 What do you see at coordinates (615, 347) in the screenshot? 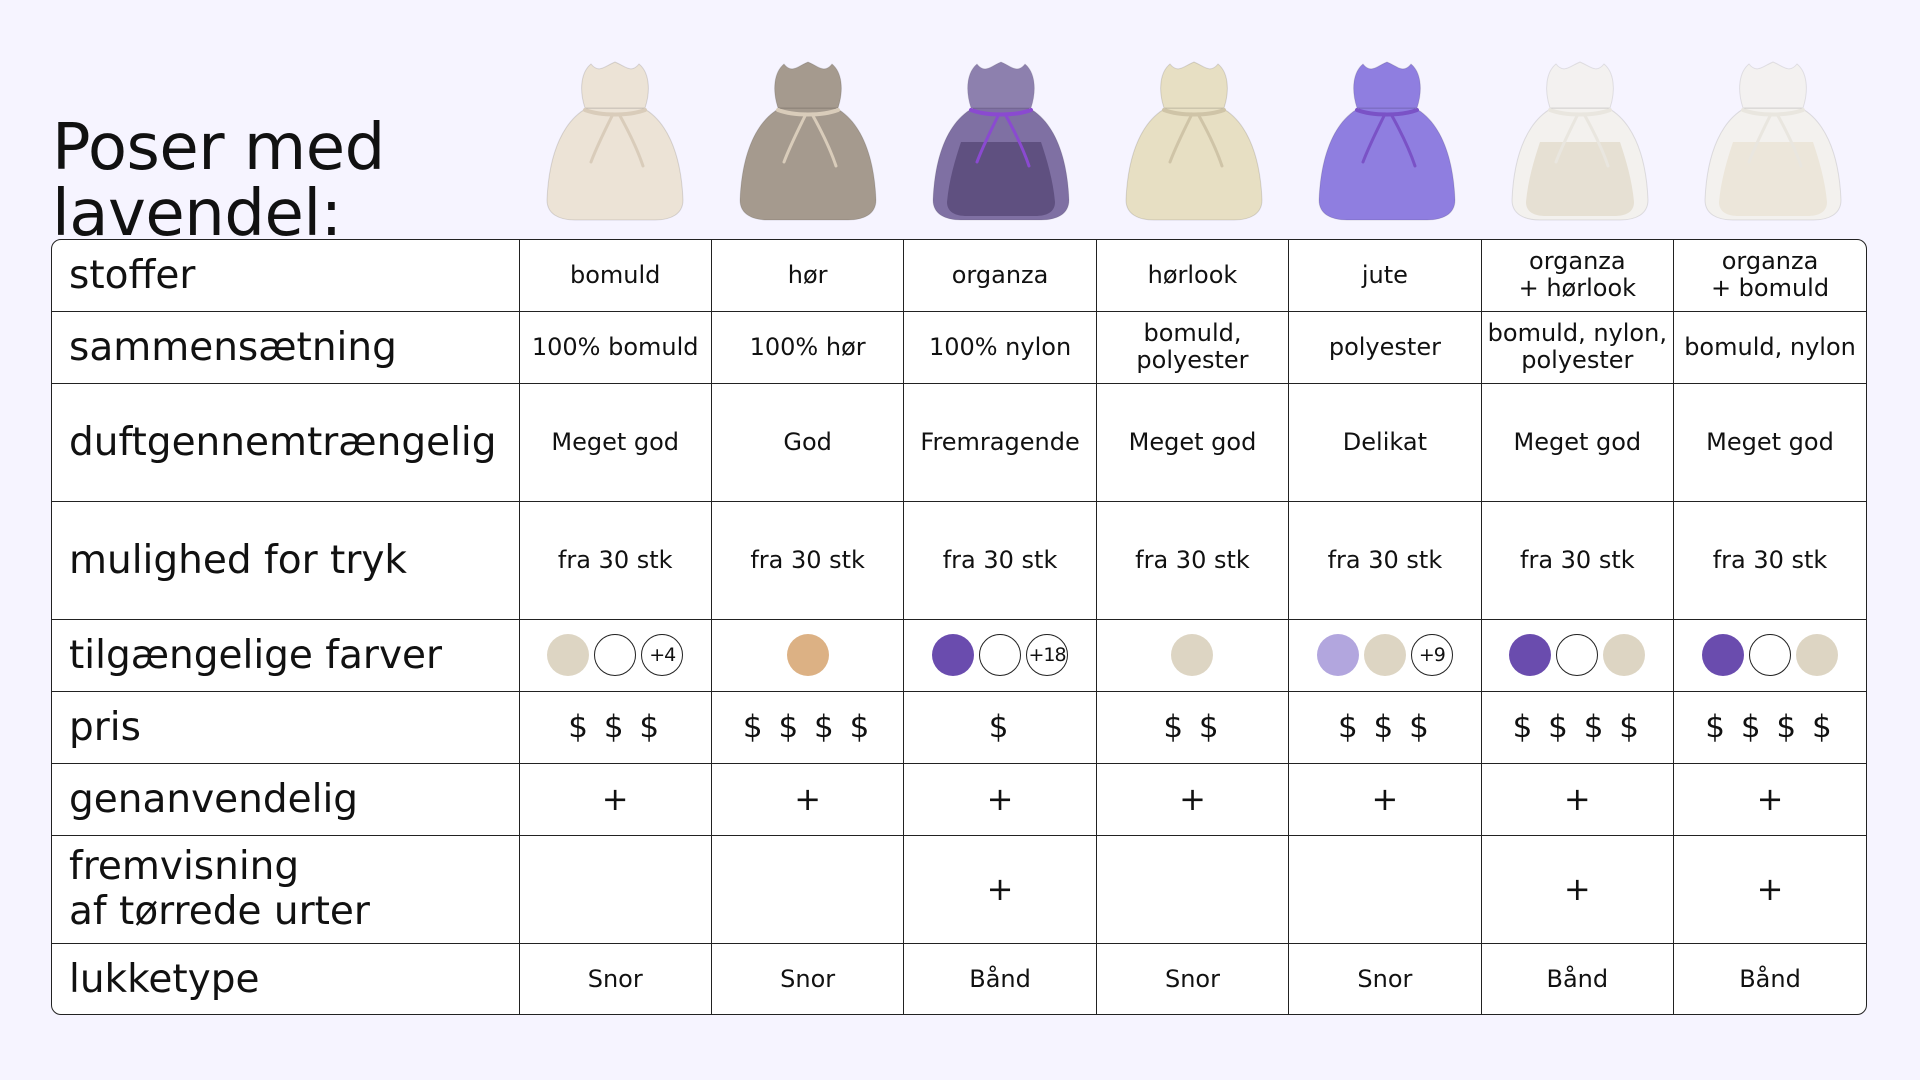
I see `table-cell: 100% bomuld` at bounding box center [615, 347].